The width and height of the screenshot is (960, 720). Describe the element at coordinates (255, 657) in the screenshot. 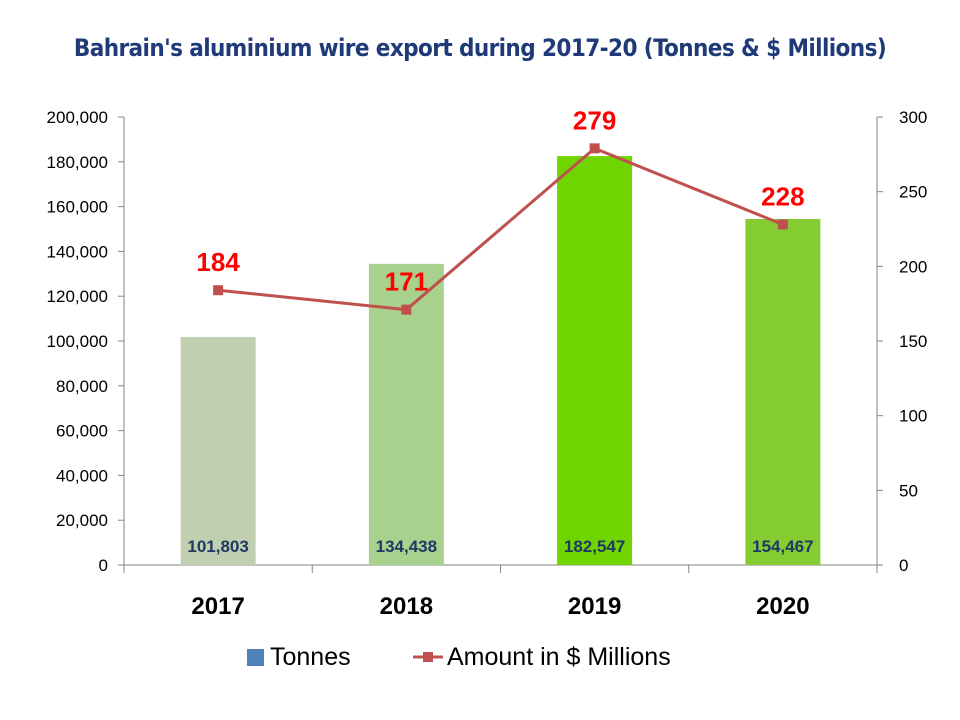

I see `legend-tonnes-swatch` at that location.